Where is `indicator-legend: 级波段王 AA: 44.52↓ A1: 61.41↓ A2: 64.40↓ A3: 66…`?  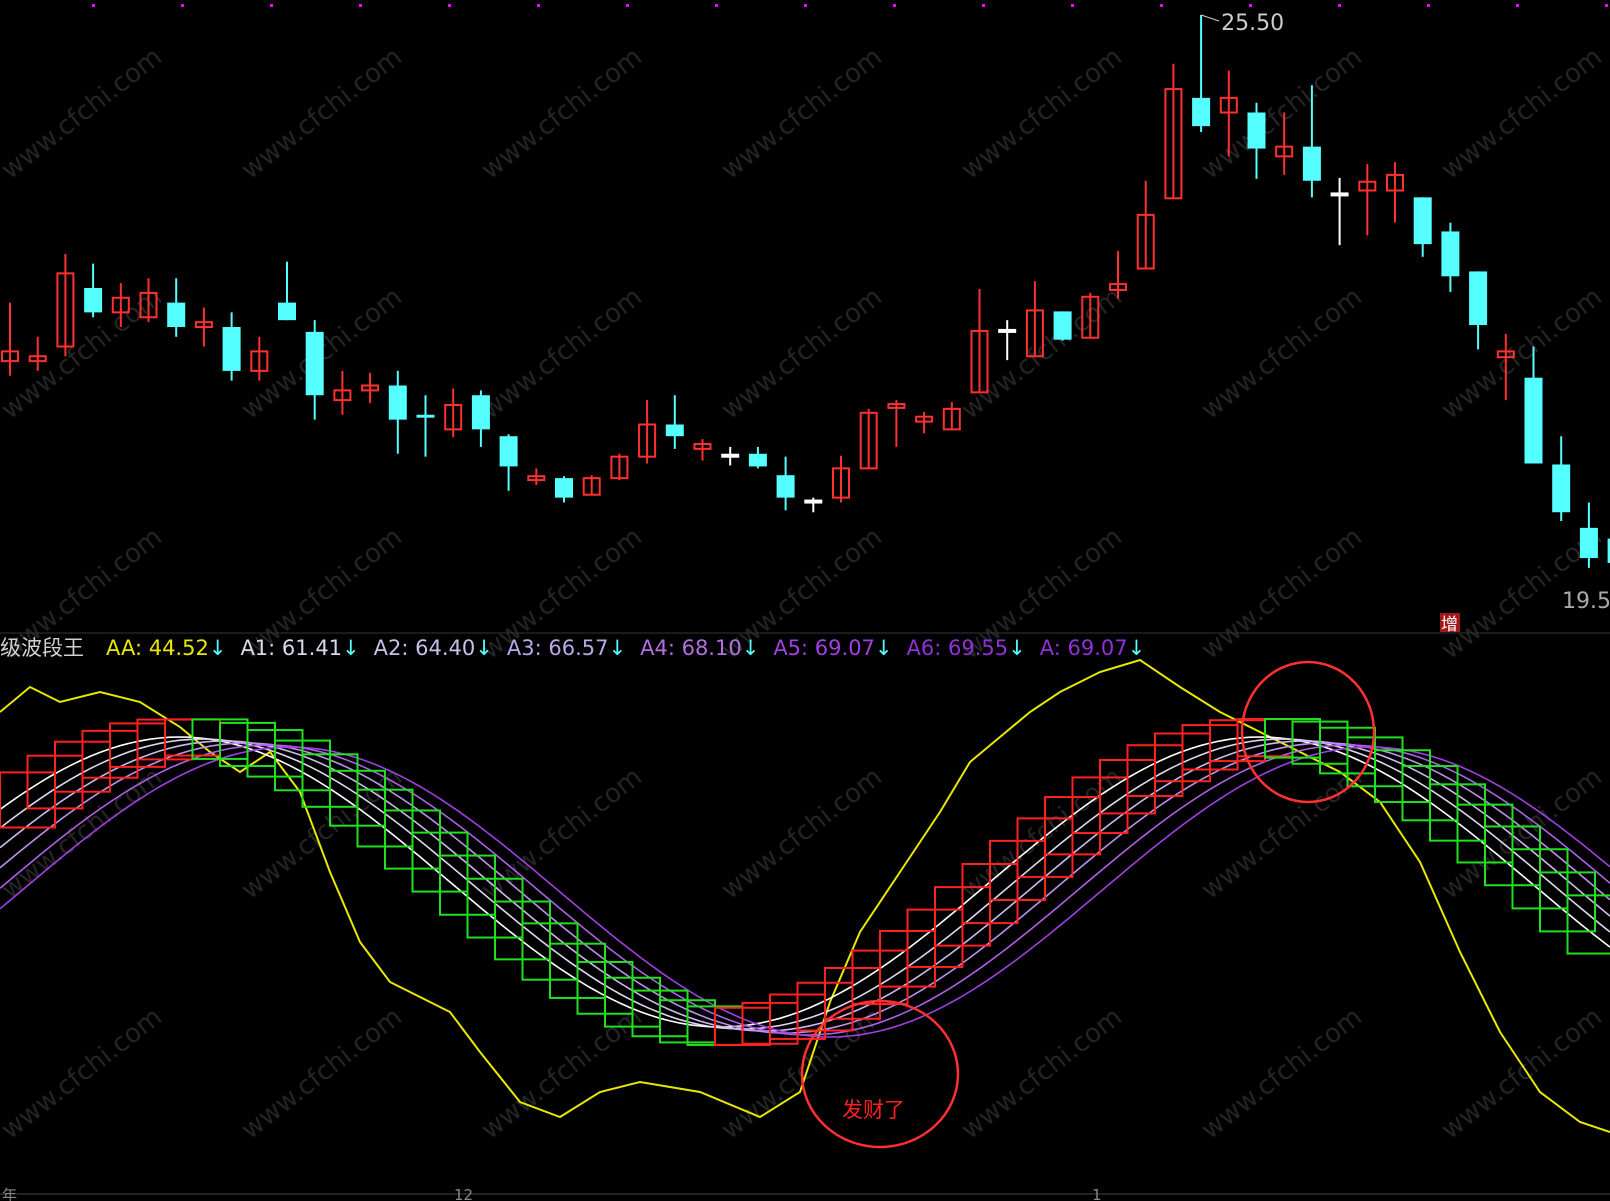
indicator-legend: 级波段王 AA: 44.52↓ A1: 61.41↓ A2: 64.40↓ A3: 66… is located at coordinates (579, 648).